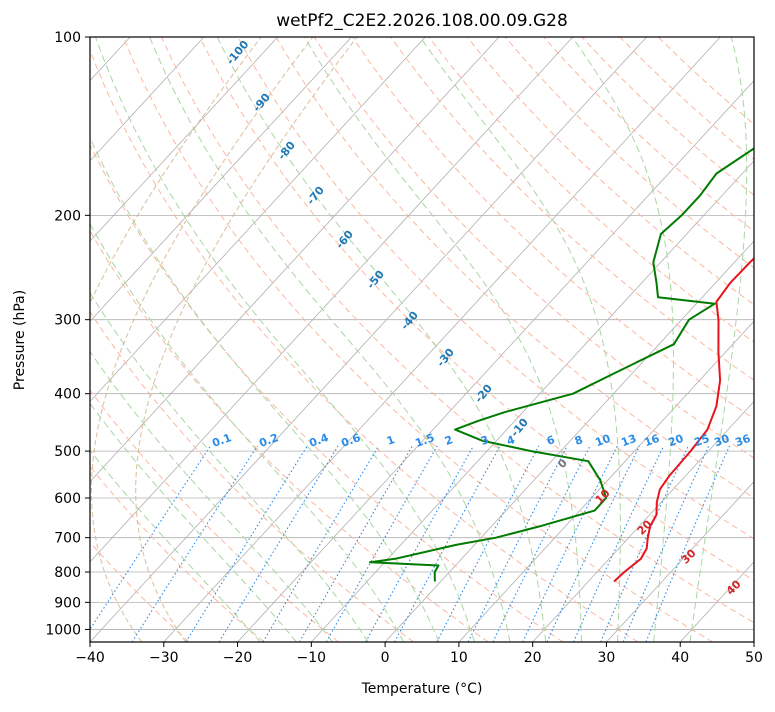 The height and width of the screenshot is (712, 775). Describe the element at coordinates (20, 340) in the screenshot. I see `y-axis-label: Pressure (hPa)` at that location.